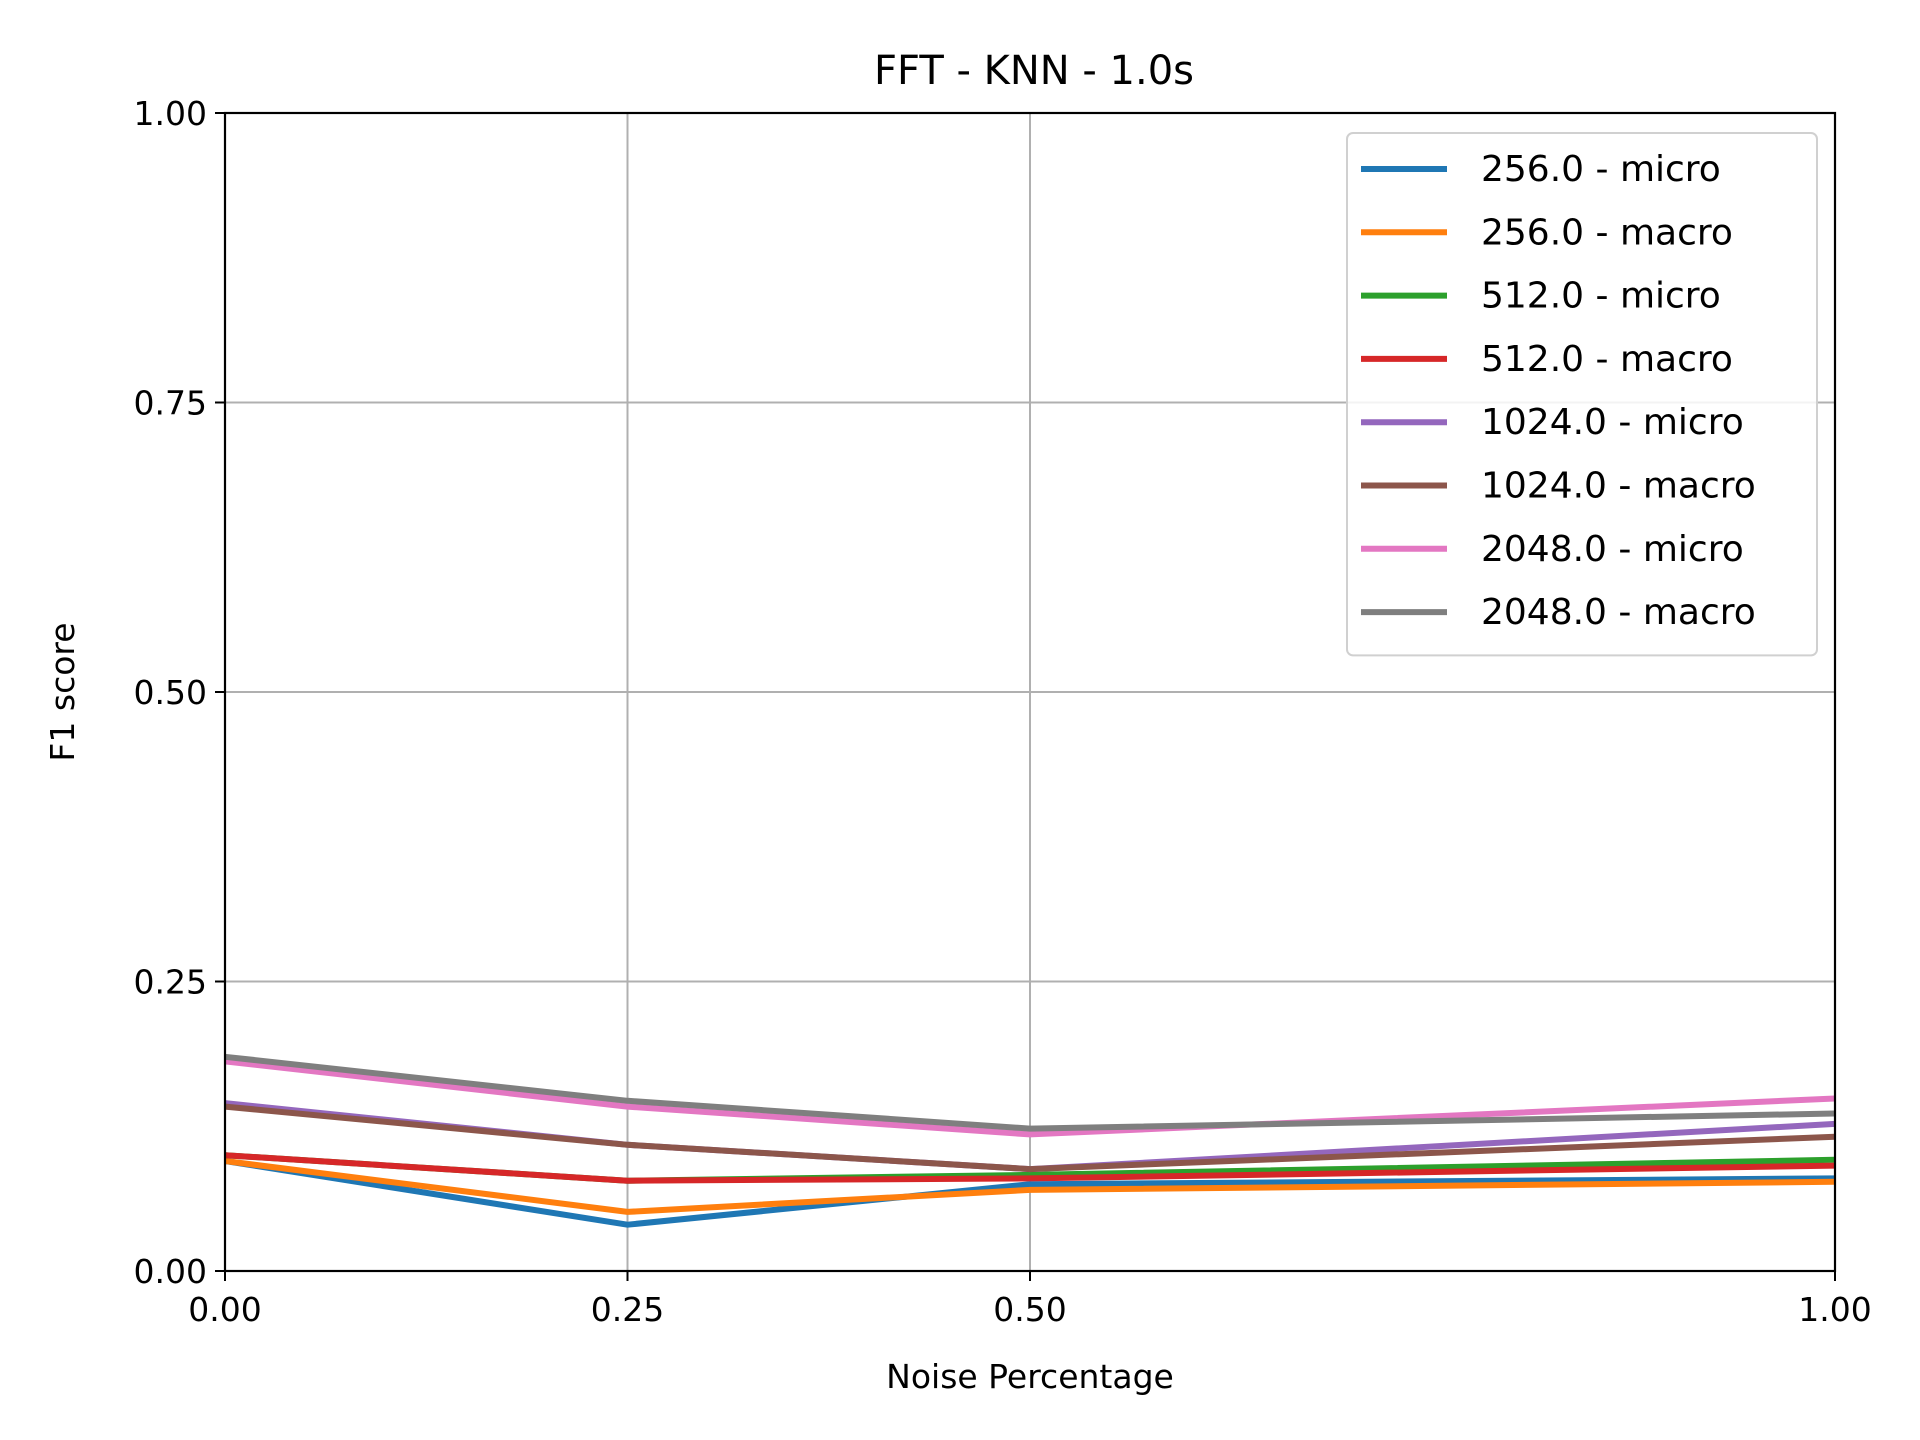  I want to click on y-tick-label: 0.25, so click(170, 982).